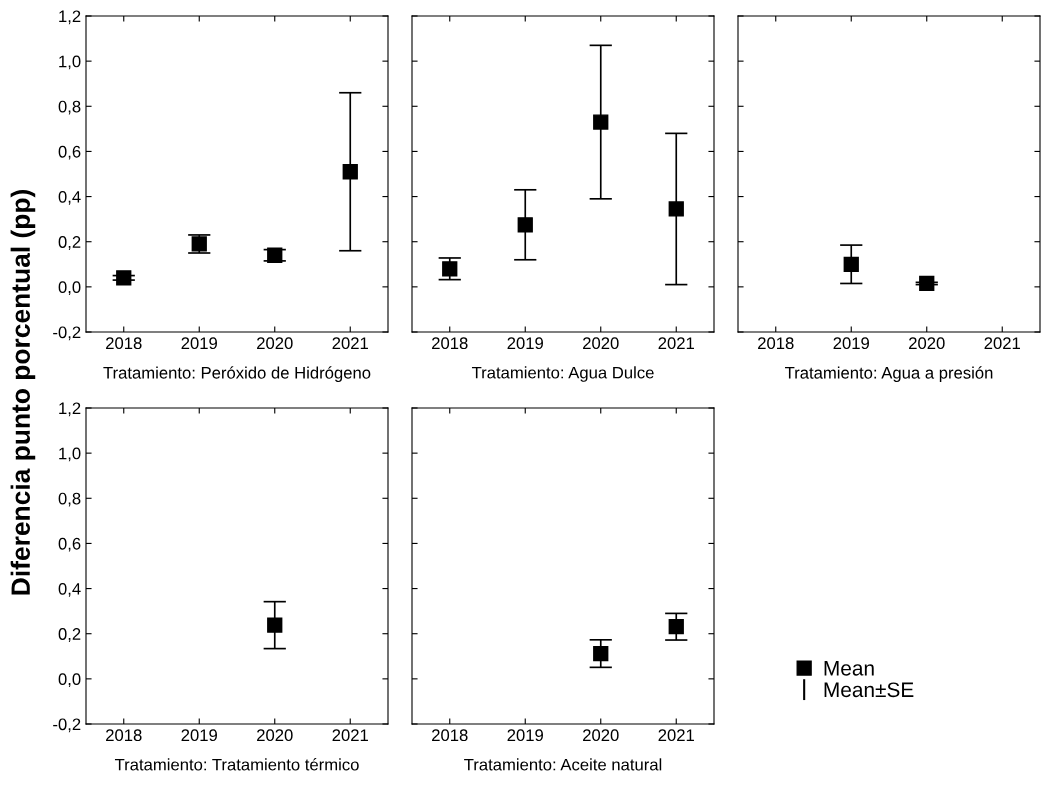 The image size is (1042, 785). What do you see at coordinates (869, 690) in the screenshot?
I see `text: Mean±SE` at bounding box center [869, 690].